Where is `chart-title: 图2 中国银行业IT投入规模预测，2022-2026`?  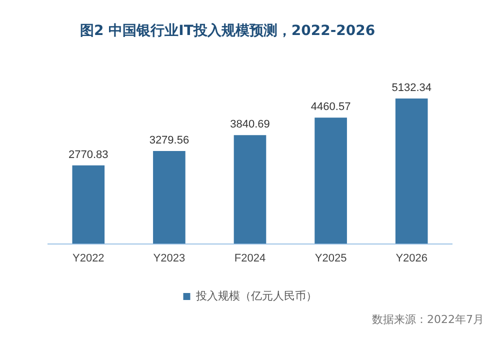 chart-title: 图2 中国银行业IT投入规模预测，2022-2026 is located at coordinates (227, 31).